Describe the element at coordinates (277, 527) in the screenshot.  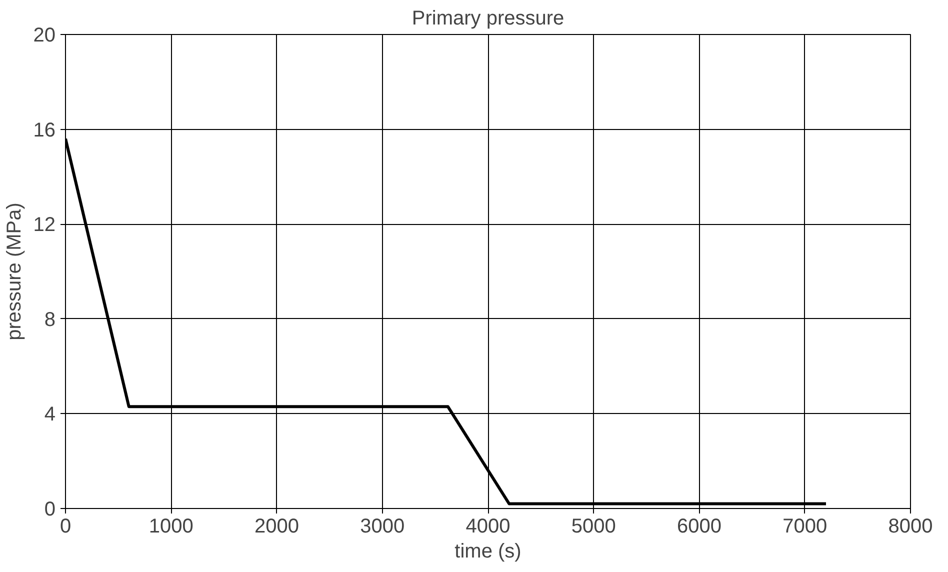
I see `x-tick-label: 2000` at that location.